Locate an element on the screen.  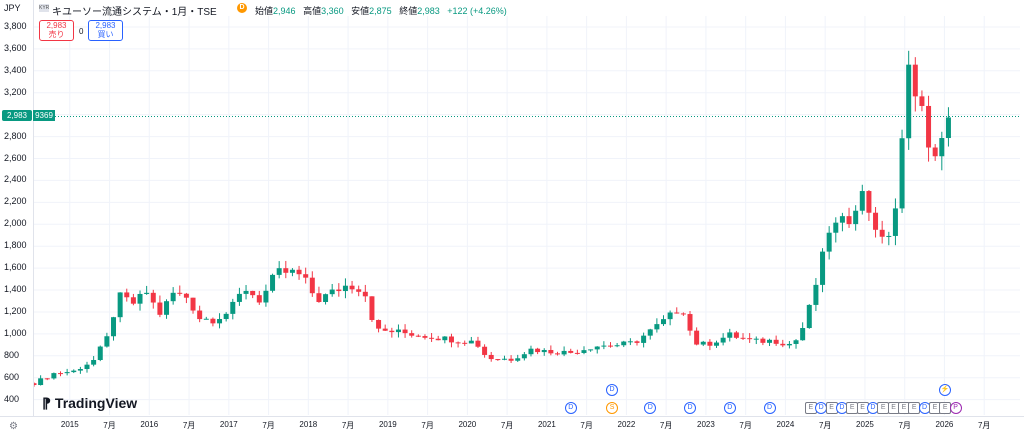
time-axis is located at coordinates (512, 425).